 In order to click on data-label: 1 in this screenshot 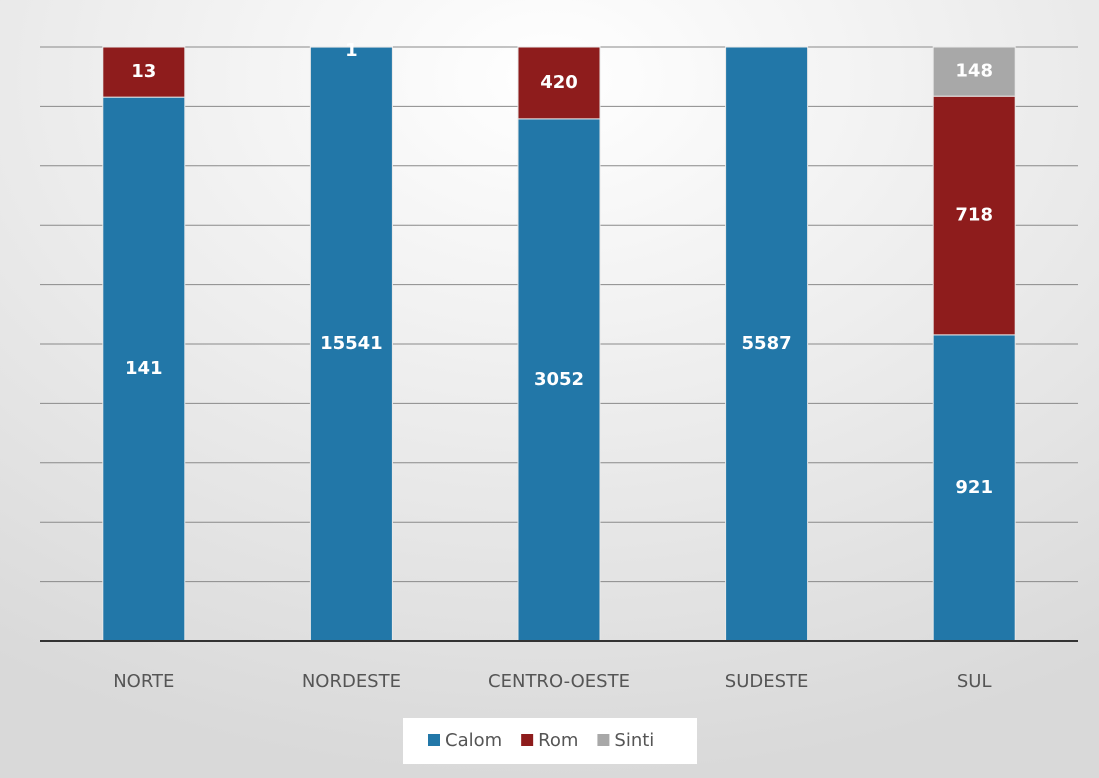, I will do `click(351, 50)`.